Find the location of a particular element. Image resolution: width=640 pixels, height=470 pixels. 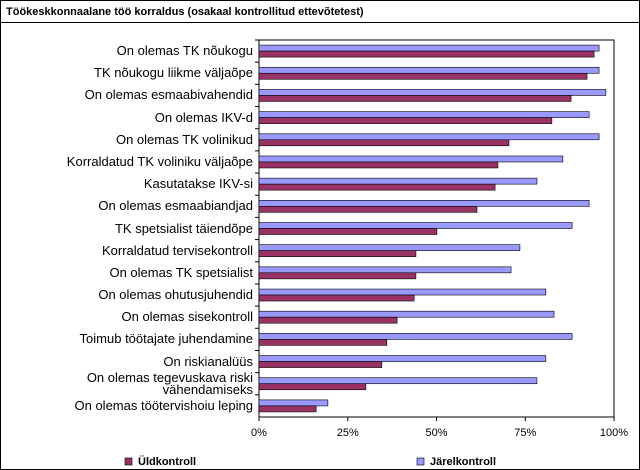

y-tick-label: TK nõukogu liikme väljaõpe is located at coordinates (173, 73).